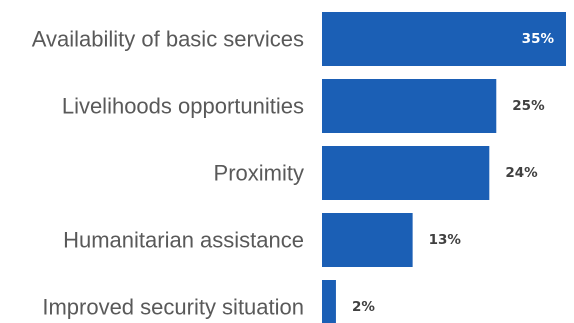 The height and width of the screenshot is (323, 574). I want to click on category-label: Proximity, so click(259, 173).